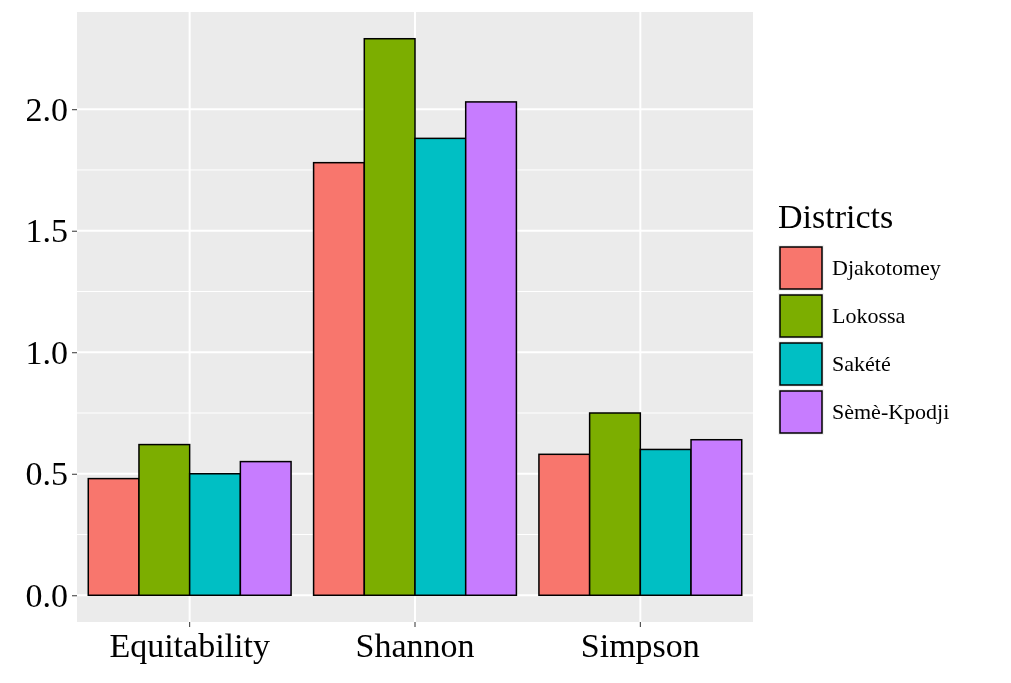 Image resolution: width=1011 pixels, height=683 pixels. What do you see at coordinates (415, 646) in the screenshot?
I see `x-tick-label: Shannon` at bounding box center [415, 646].